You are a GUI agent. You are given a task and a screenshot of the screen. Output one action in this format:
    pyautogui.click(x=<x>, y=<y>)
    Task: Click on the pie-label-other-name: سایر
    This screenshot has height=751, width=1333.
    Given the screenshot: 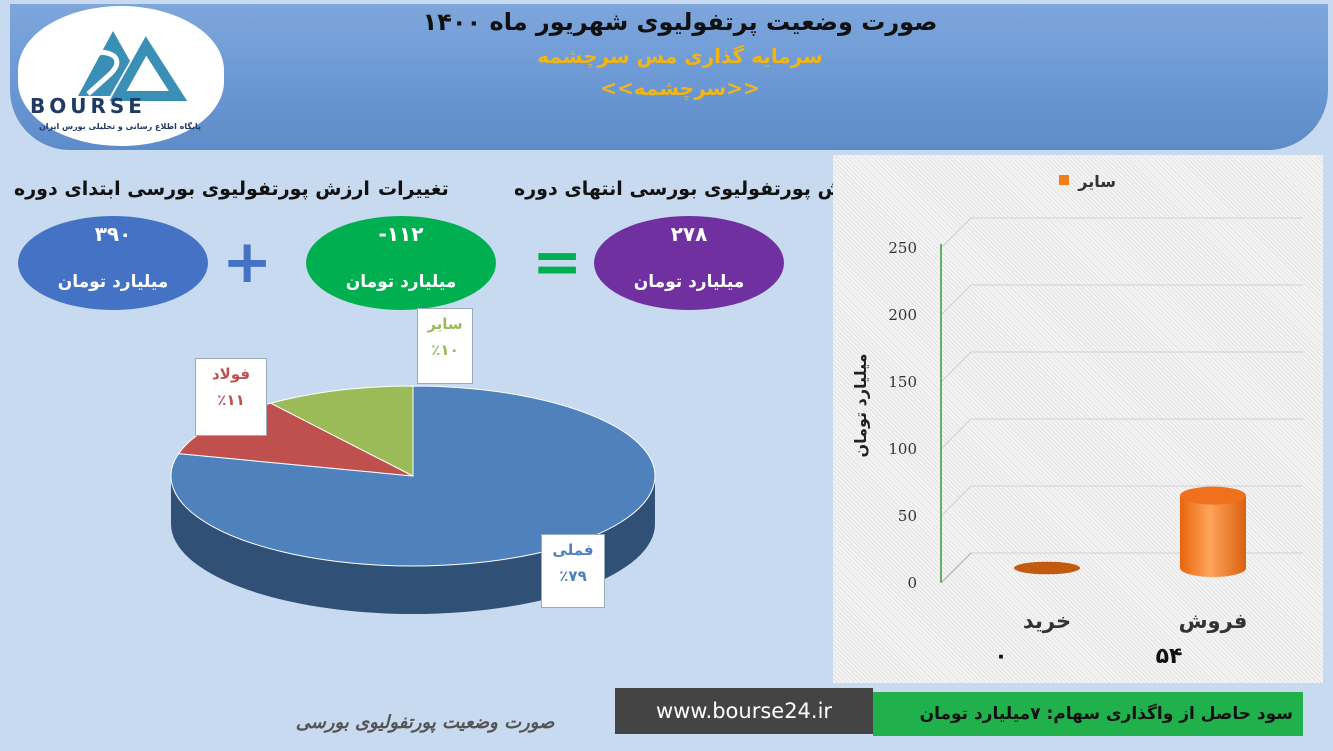 What is the action you would take?
    pyautogui.click(x=445, y=324)
    